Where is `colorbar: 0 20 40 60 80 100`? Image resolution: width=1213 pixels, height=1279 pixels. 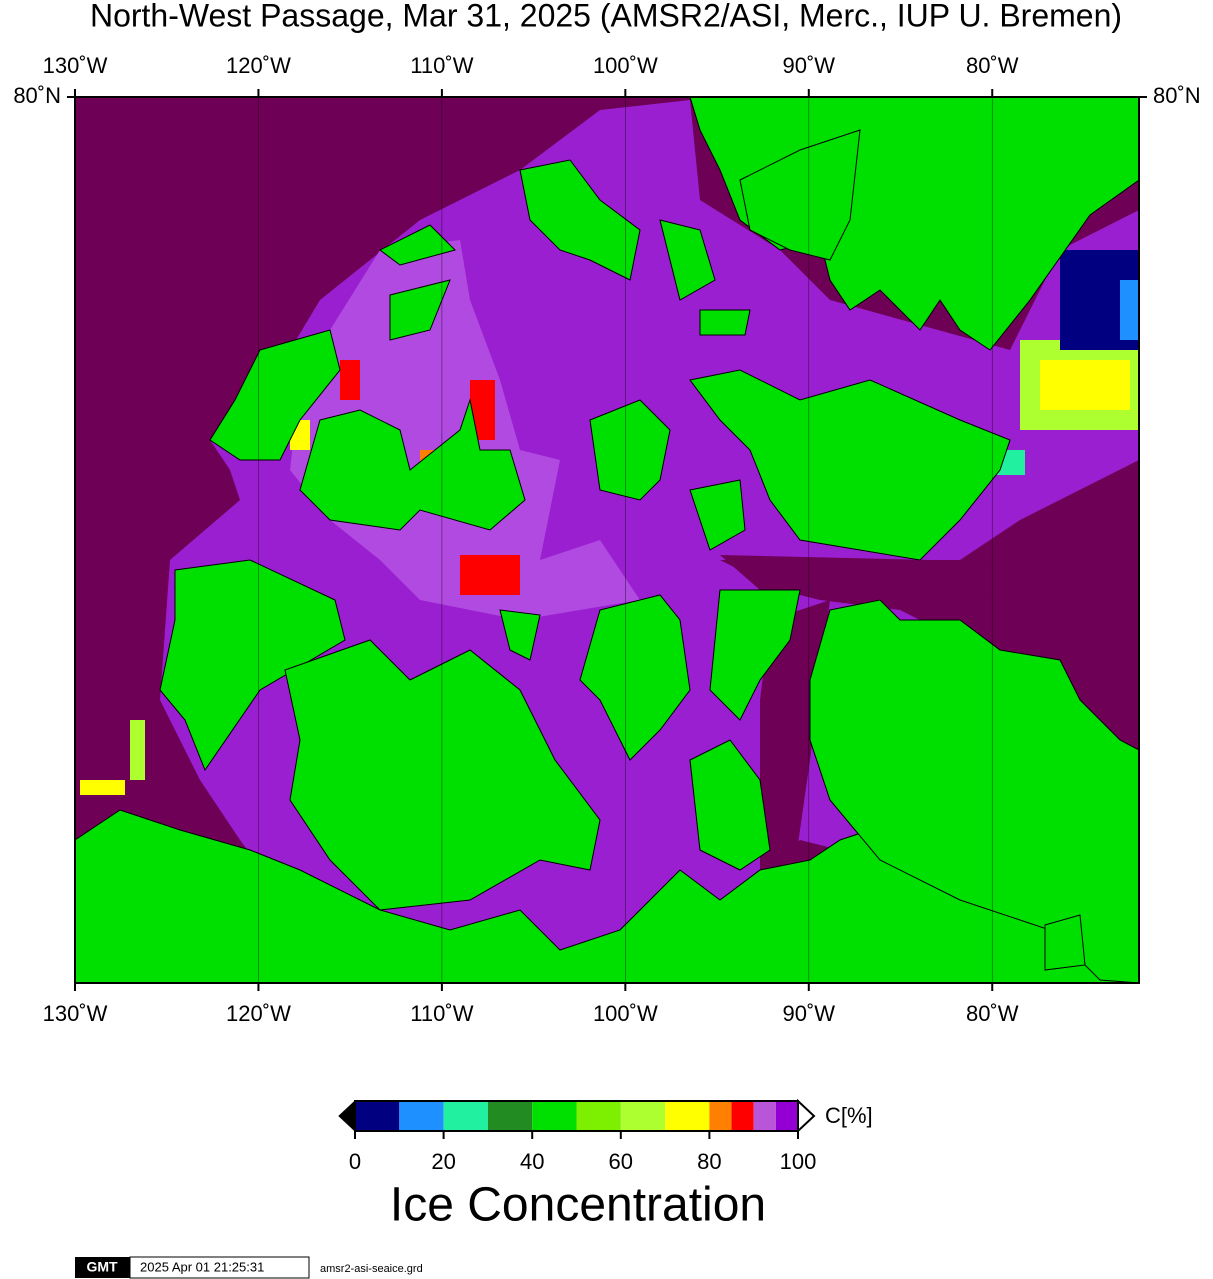
colorbar: 0 20 40 60 80 100 is located at coordinates (577, 1136).